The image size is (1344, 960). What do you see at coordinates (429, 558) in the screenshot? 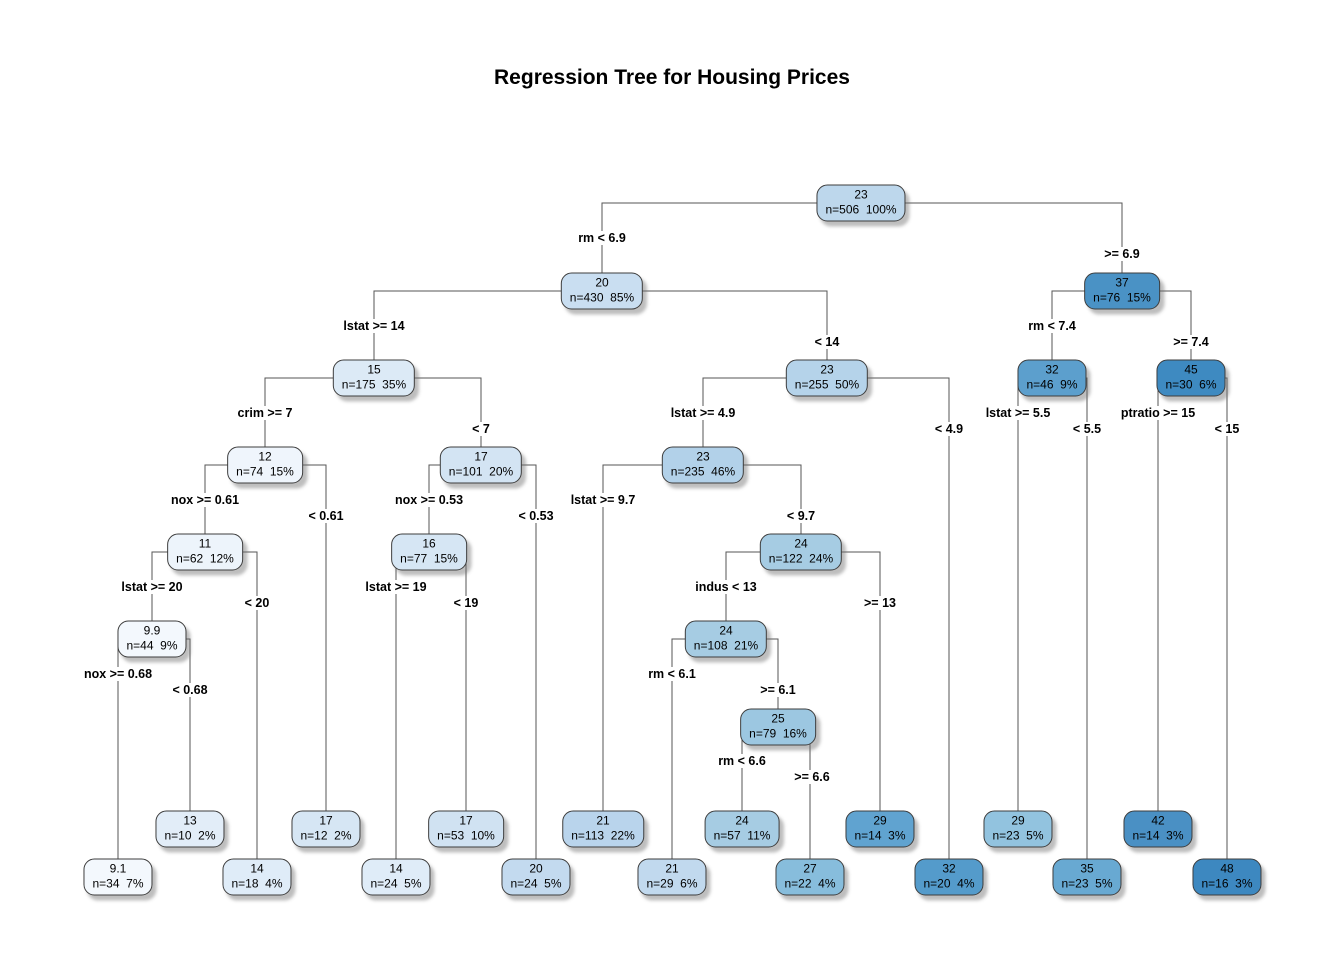
I see `node-count: n=77 15%` at bounding box center [429, 558].